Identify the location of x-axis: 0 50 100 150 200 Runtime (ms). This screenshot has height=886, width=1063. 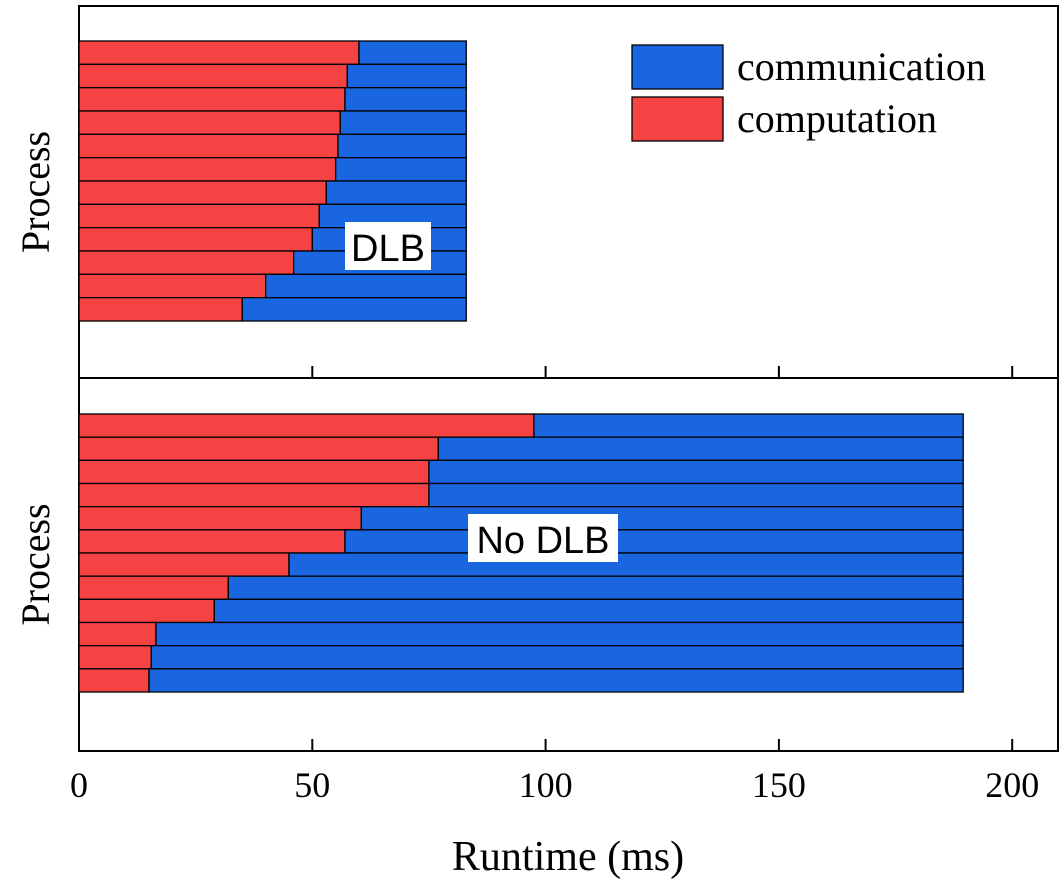
(554, 822).